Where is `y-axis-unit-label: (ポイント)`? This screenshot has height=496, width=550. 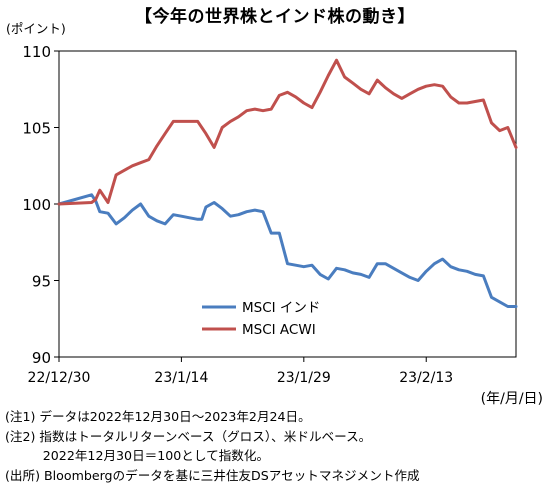
y-axis-unit-label: (ポイント) is located at coordinates (36, 28).